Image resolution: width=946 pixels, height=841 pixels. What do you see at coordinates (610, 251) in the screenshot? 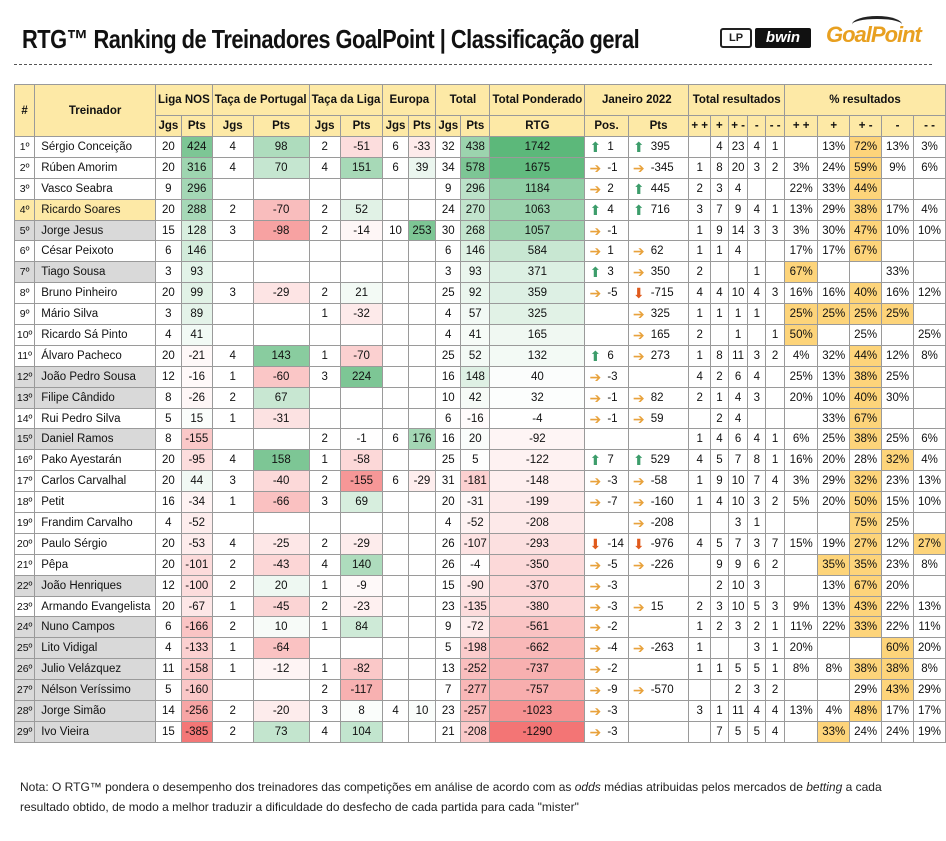
I see `jan-position-value: 1` at bounding box center [610, 251].